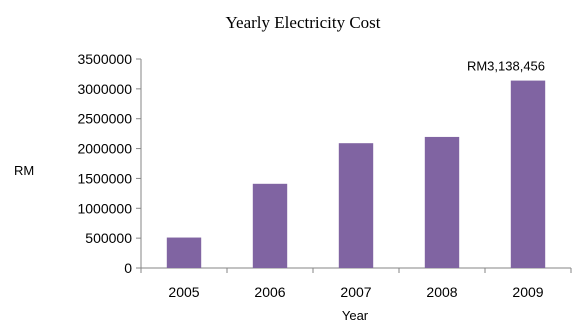 This screenshot has width=587, height=321. What do you see at coordinates (24, 170) in the screenshot?
I see `y-axis-label: RM` at bounding box center [24, 170].